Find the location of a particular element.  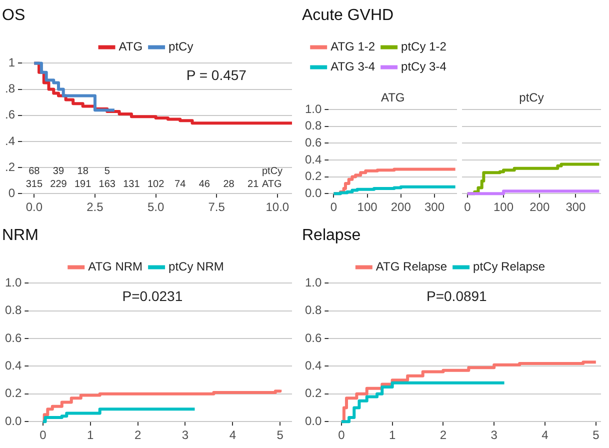

x-tick-label: 10.0 is located at coordinates (278, 207).